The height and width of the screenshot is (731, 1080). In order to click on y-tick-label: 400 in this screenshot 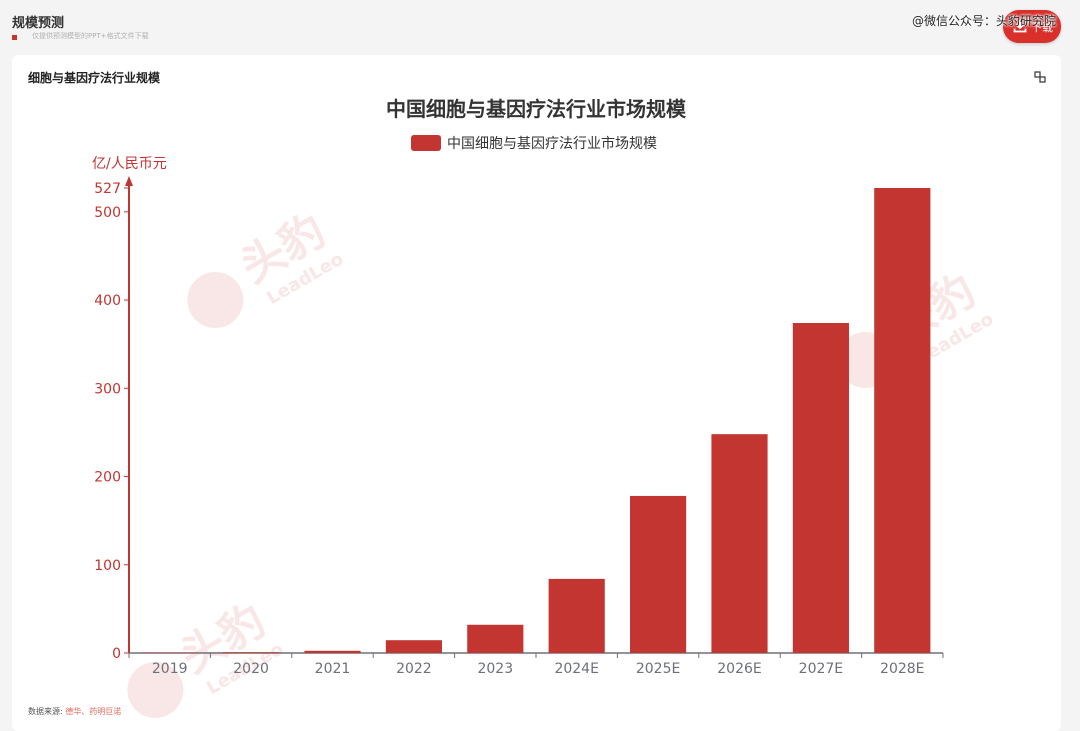, I will do `click(107, 301)`.